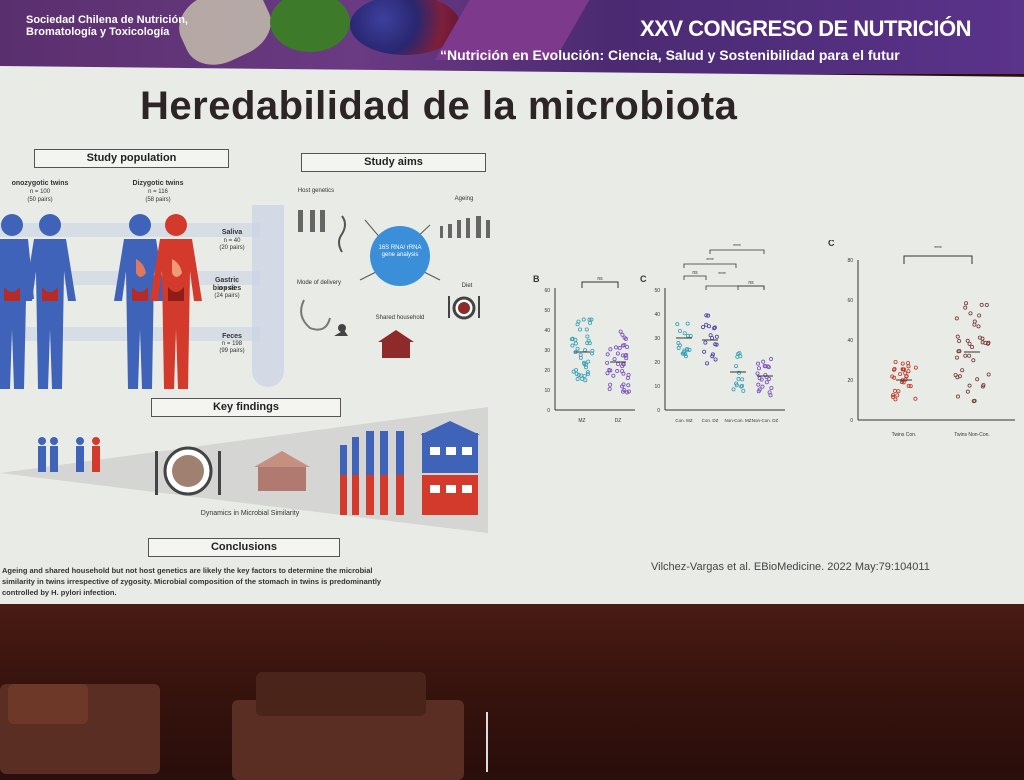 The height and width of the screenshot is (780, 1024). Describe the element at coordinates (600, 279) in the screenshot. I see `panel-b-significance: ns` at that location.